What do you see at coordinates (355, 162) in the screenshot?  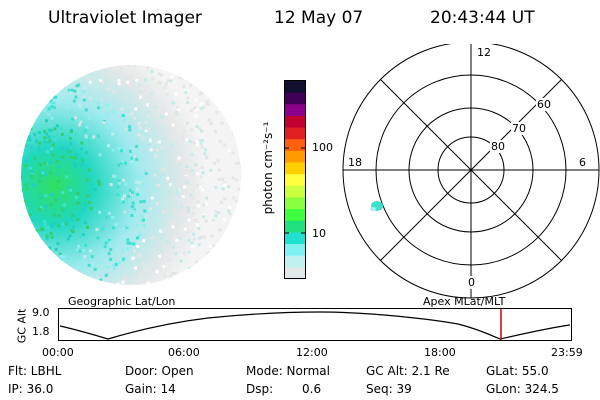 I see `mlt-label-18: 18` at bounding box center [355, 162].